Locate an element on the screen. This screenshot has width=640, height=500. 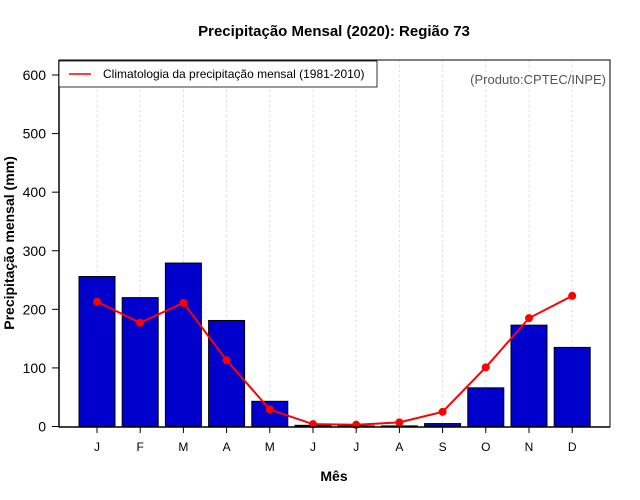
y-axis-label: Precipitação mensal (mm) is located at coordinates (9, 243).